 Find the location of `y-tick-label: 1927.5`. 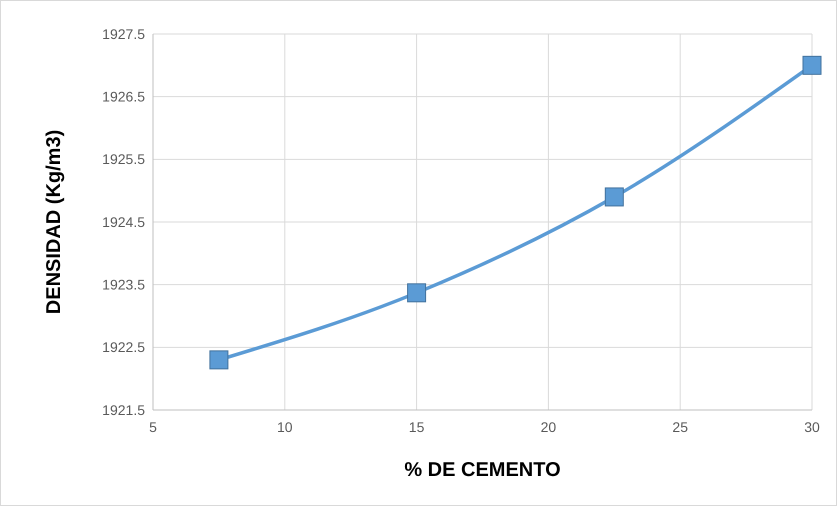

y-tick-label: 1927.5 is located at coordinates (124, 34).